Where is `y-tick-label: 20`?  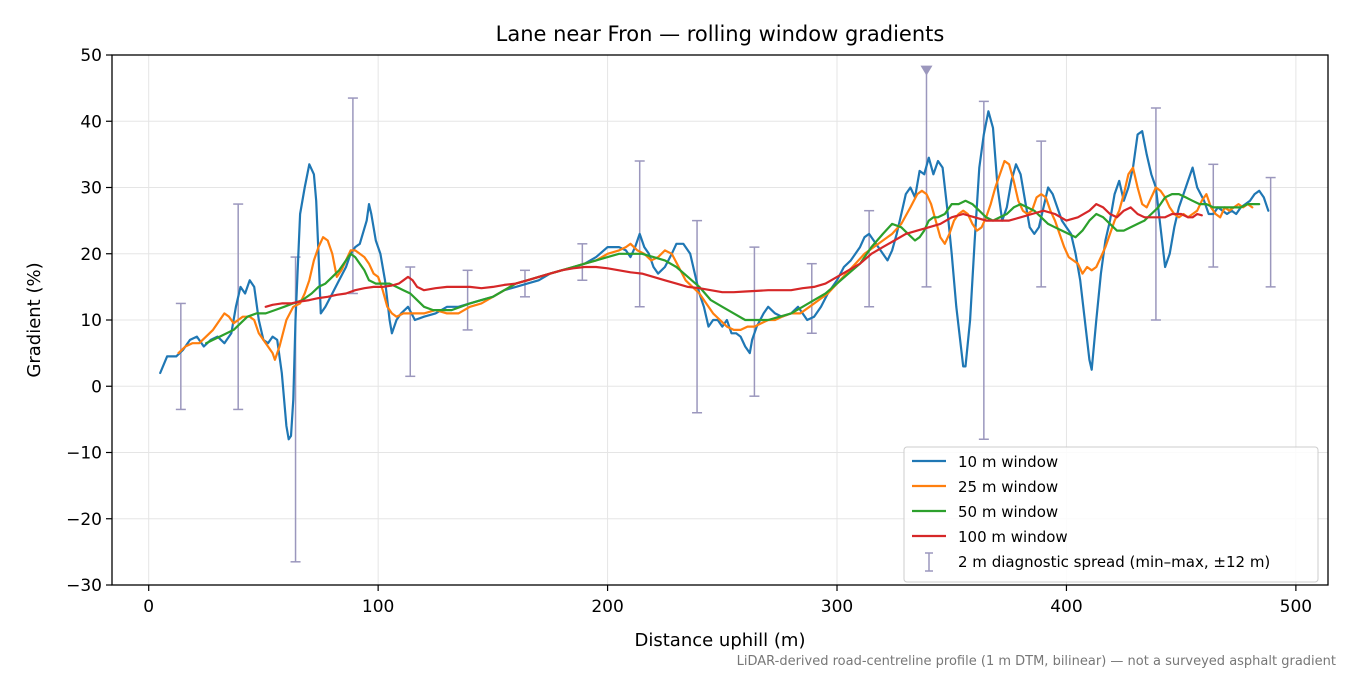
y-tick-label: 20 is located at coordinates (91, 255).